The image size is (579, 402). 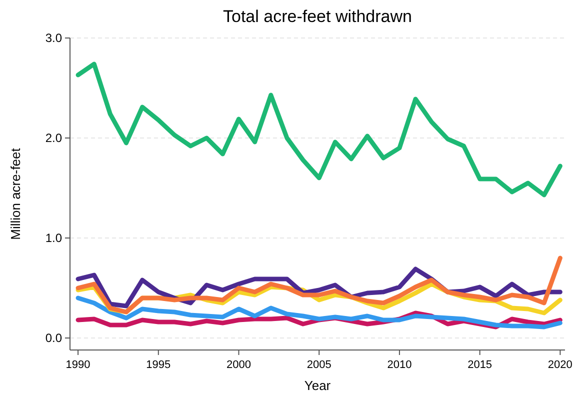 I want to click on y-axis-title: Million acre-feet, so click(x=15, y=194).